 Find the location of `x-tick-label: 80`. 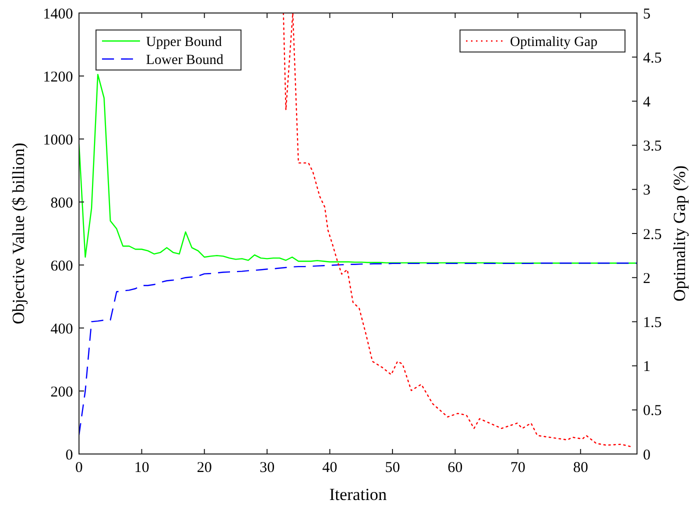

x-tick-label: 80 is located at coordinates (580, 468).